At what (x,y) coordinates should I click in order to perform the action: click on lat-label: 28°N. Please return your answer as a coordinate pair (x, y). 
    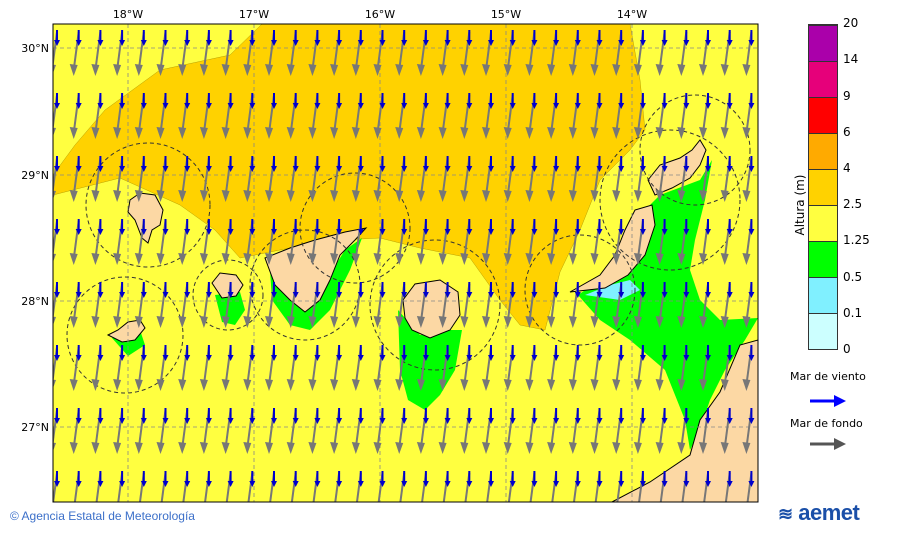
    Looking at the image, I should click on (35, 301).